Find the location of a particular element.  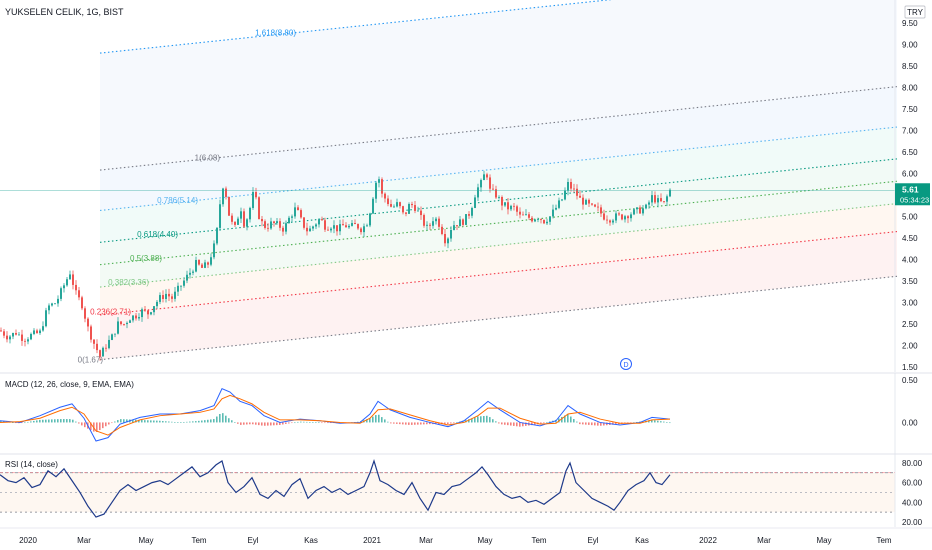

time-tick-label: Mar is located at coordinates (764, 540).